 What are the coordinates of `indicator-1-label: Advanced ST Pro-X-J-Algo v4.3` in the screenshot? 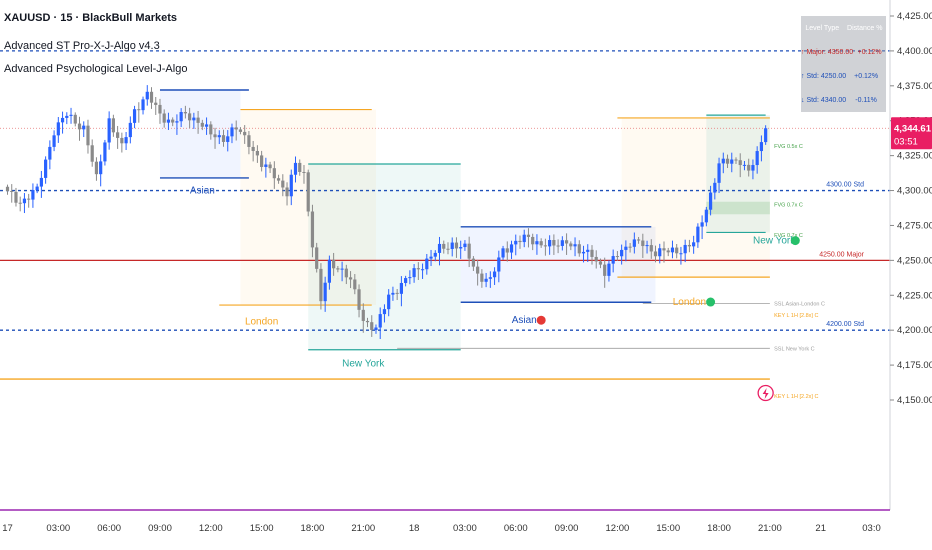 It's located at (82, 46).